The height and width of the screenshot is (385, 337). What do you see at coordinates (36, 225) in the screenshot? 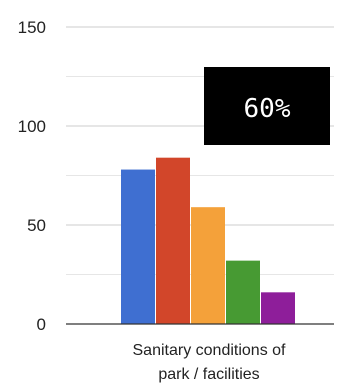
I see `y-tick-label: 50` at bounding box center [36, 225].